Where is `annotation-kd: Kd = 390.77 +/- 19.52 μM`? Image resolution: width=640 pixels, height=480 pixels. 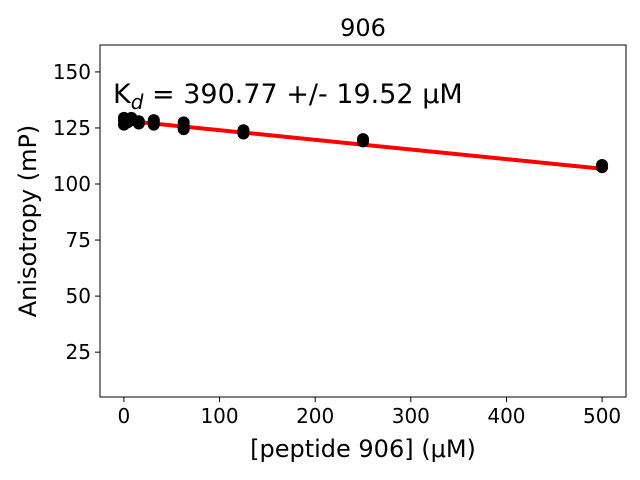
annotation-kd: Kd = 390.77 +/- 19.52 μM is located at coordinates (288, 96).